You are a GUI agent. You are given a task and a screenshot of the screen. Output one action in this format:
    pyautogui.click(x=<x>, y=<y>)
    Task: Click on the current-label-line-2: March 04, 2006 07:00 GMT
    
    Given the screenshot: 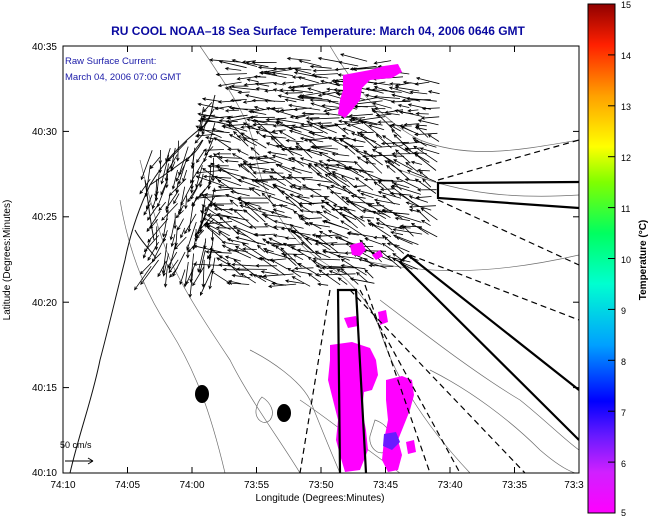 What is the action you would take?
    pyautogui.click(x=123, y=77)
    